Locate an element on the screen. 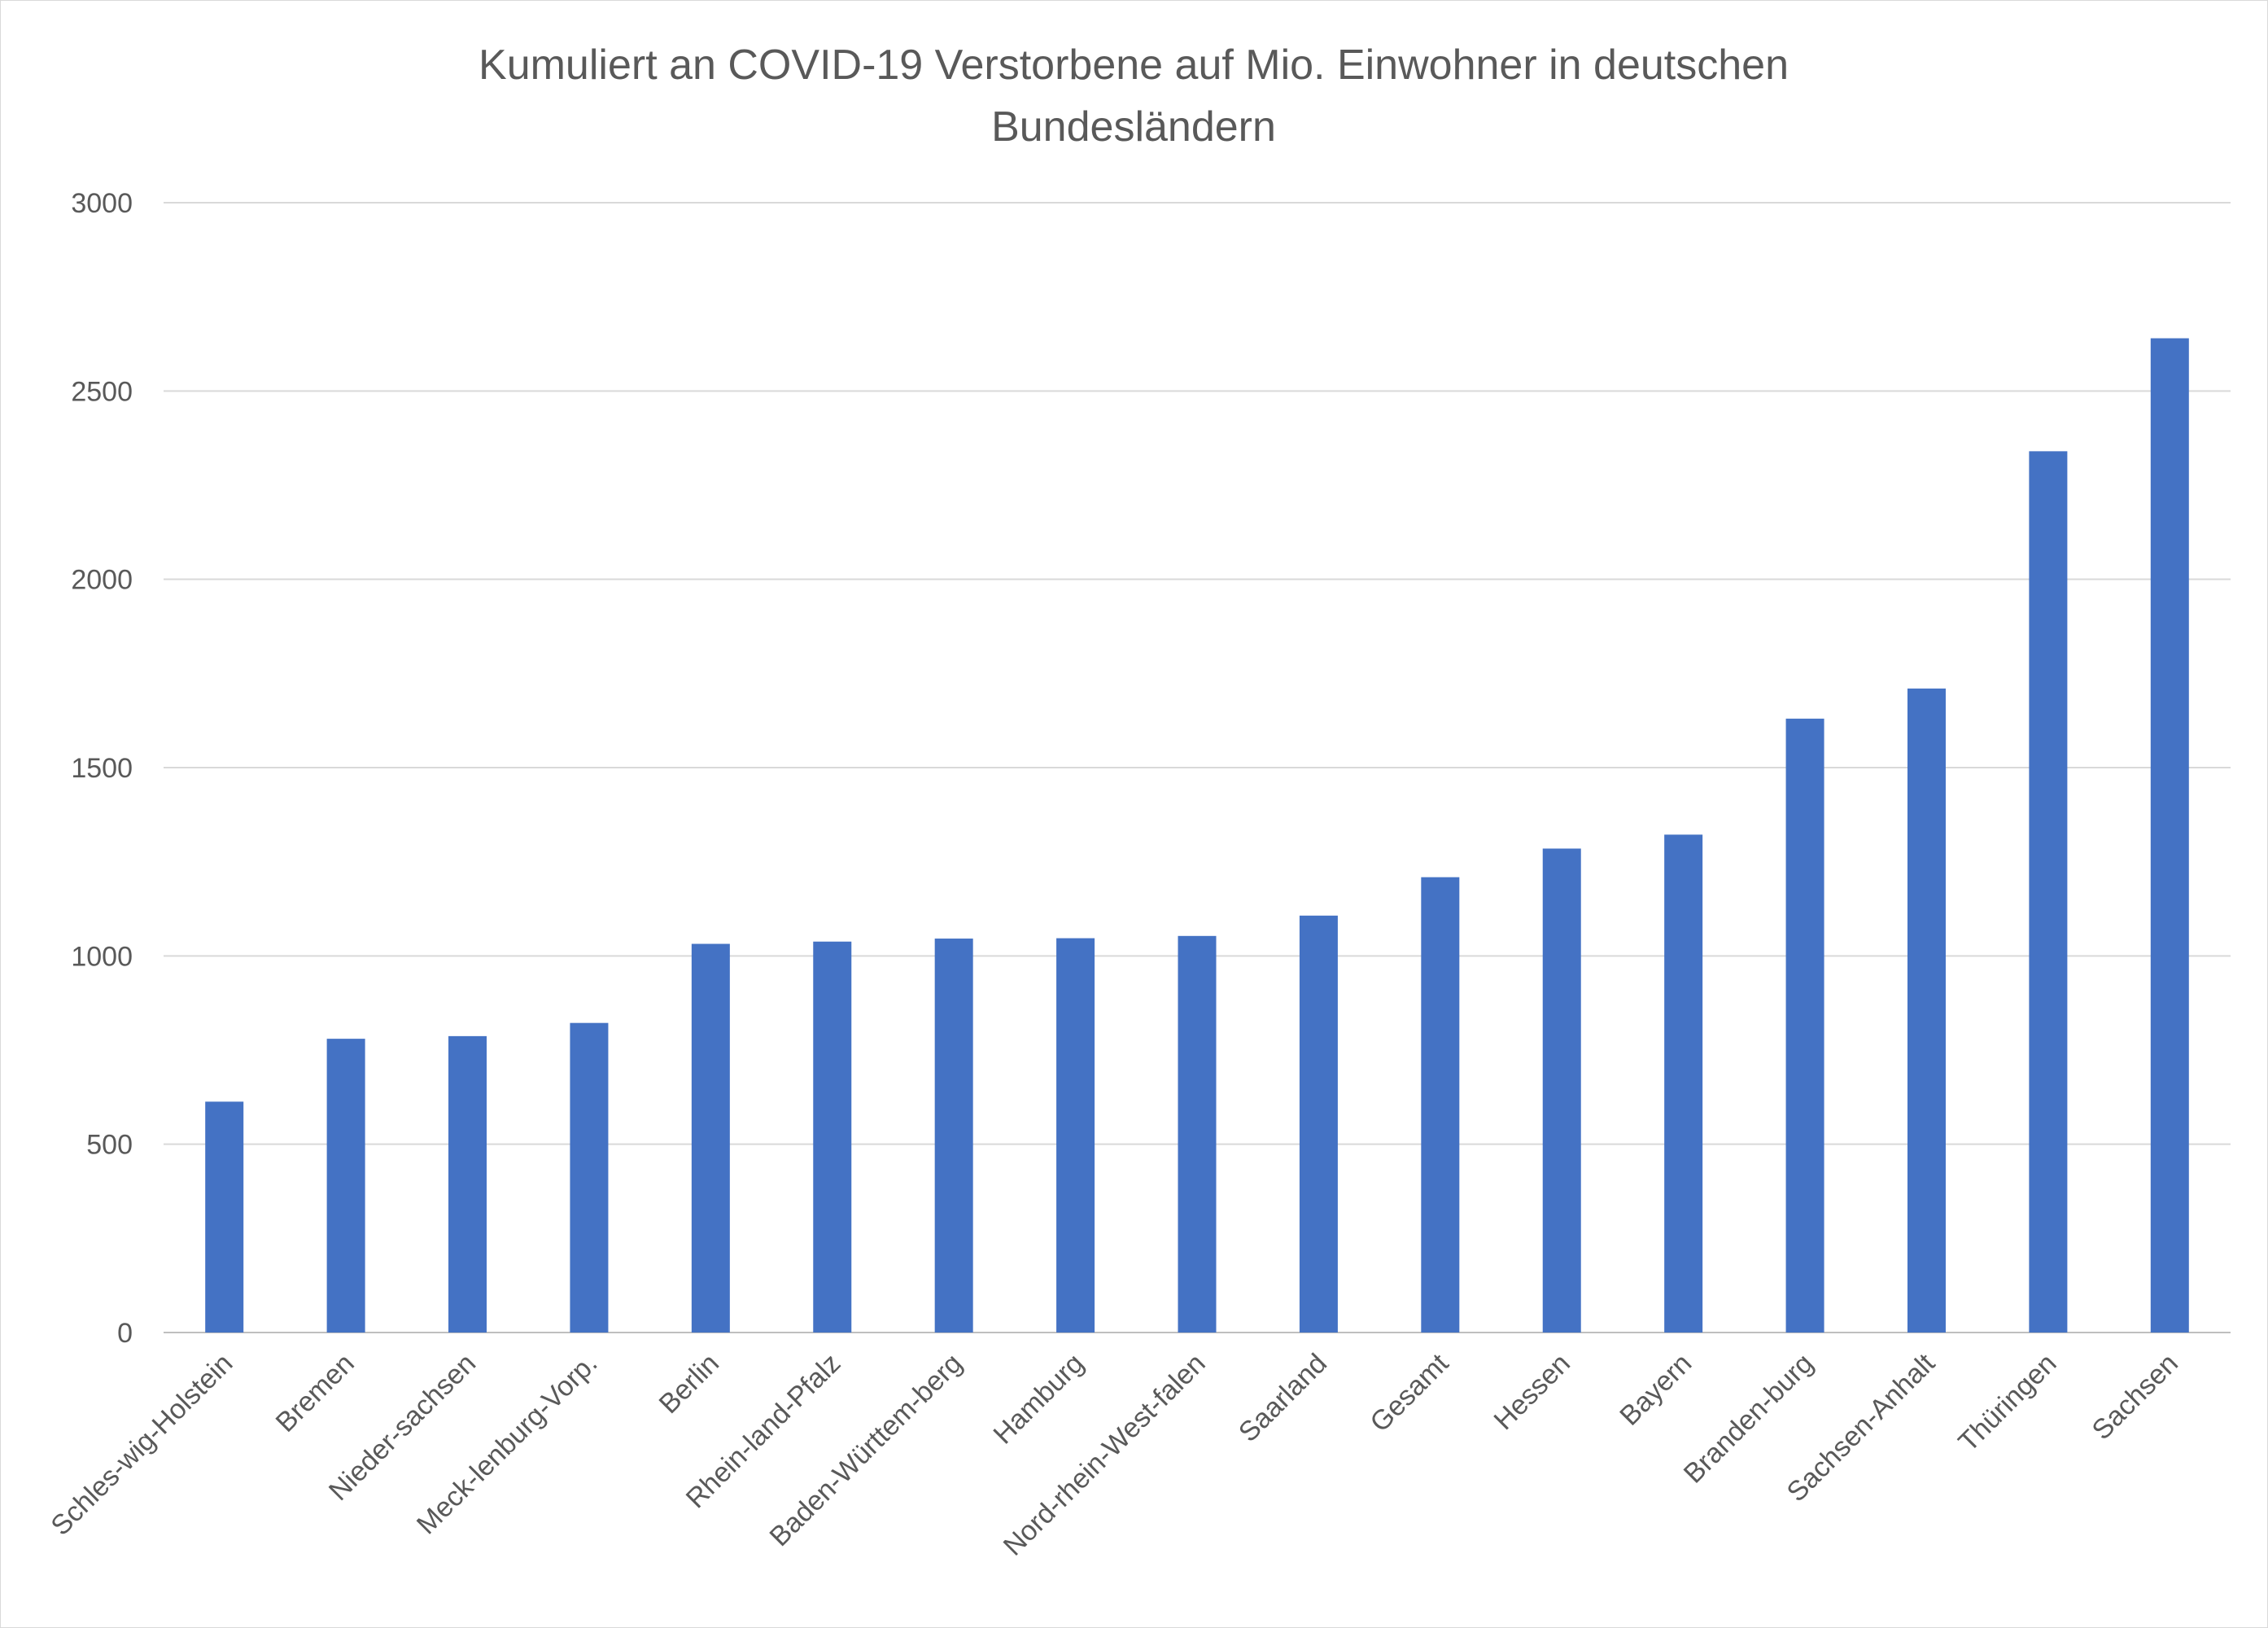 This screenshot has height=1628, width=2268. x-category-label: Bremen is located at coordinates (315, 1393).